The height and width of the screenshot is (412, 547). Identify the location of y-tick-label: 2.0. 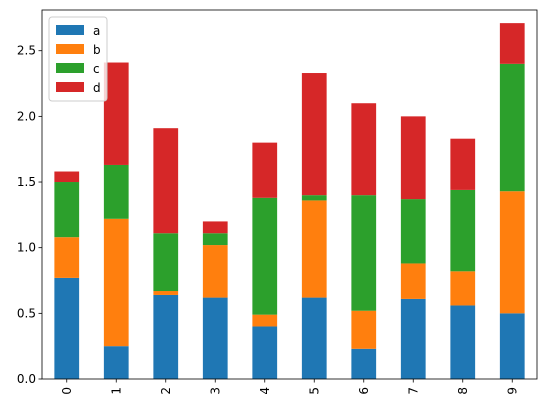
(26, 116).